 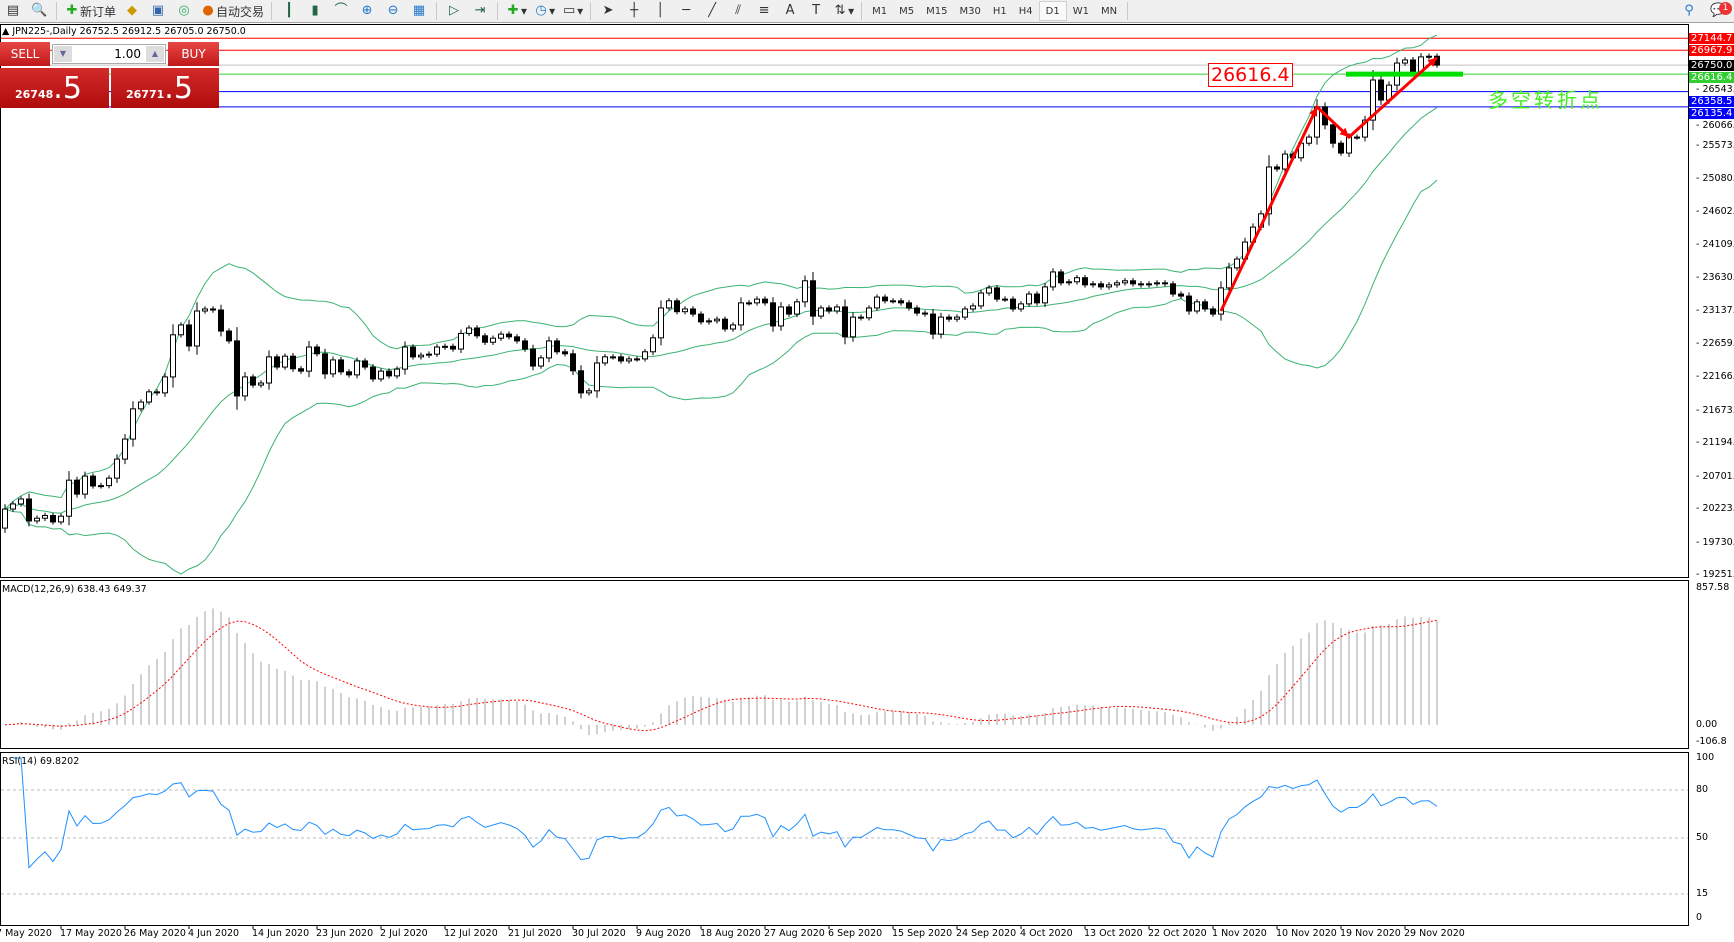 I want to click on candlestick-icon: ▮, so click(x=315, y=10).